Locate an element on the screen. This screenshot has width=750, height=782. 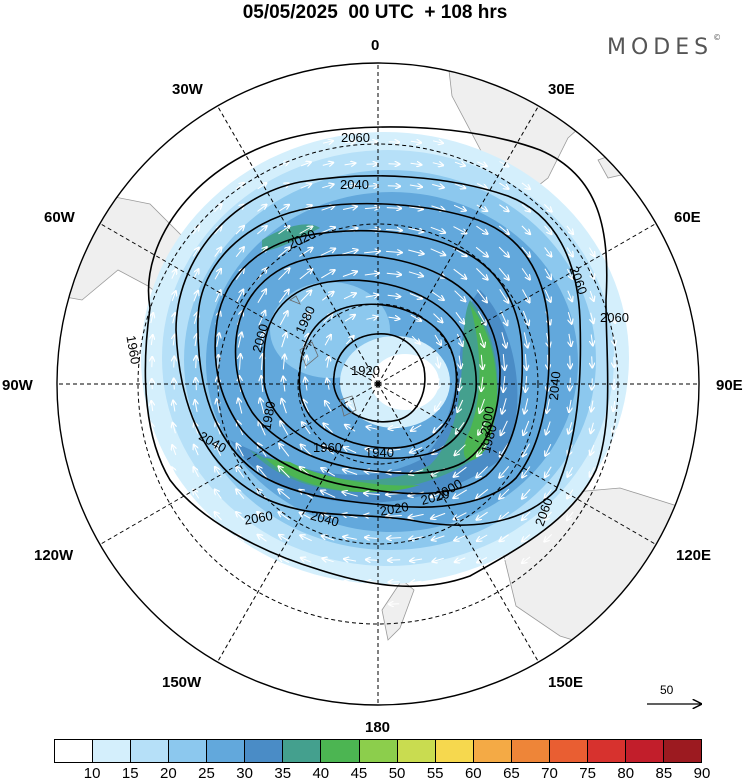
south-pole-dot is located at coordinates (378, 384).